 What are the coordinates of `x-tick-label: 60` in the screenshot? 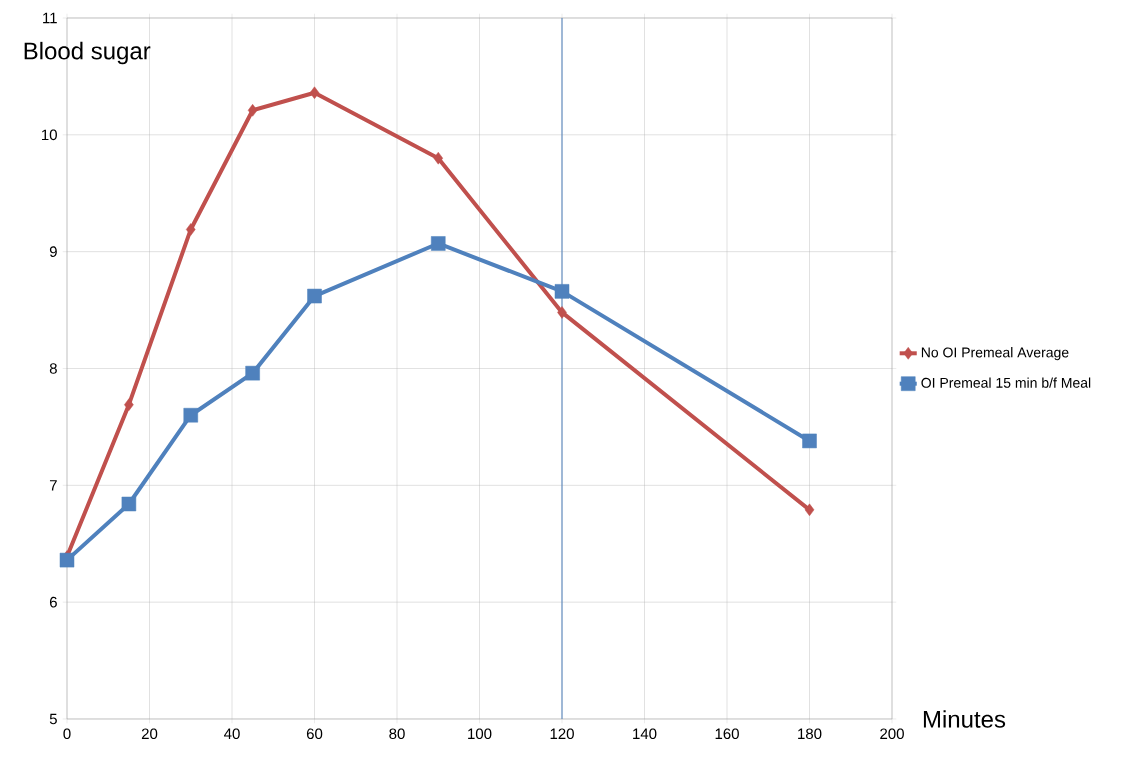 It's located at (314, 734).